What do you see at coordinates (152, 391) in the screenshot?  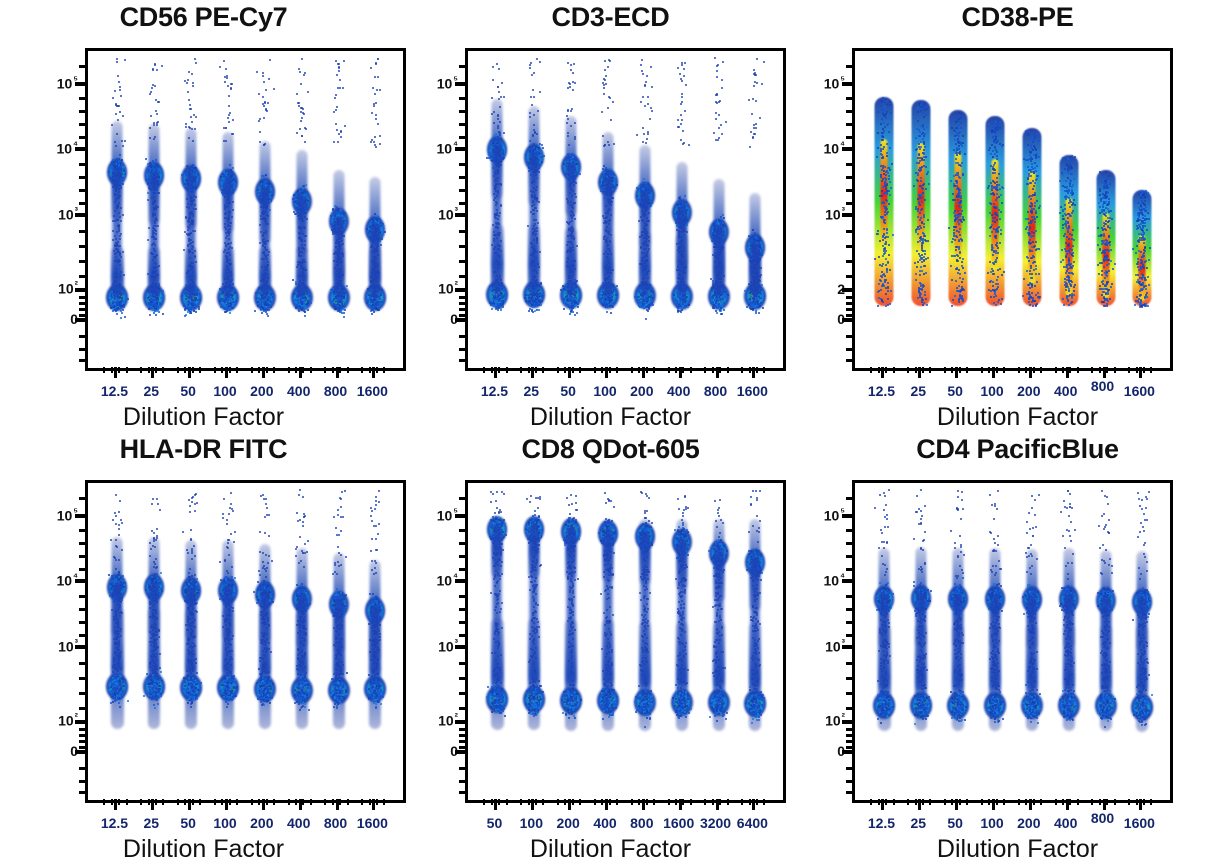 I see `x-tick-label: 25` at bounding box center [152, 391].